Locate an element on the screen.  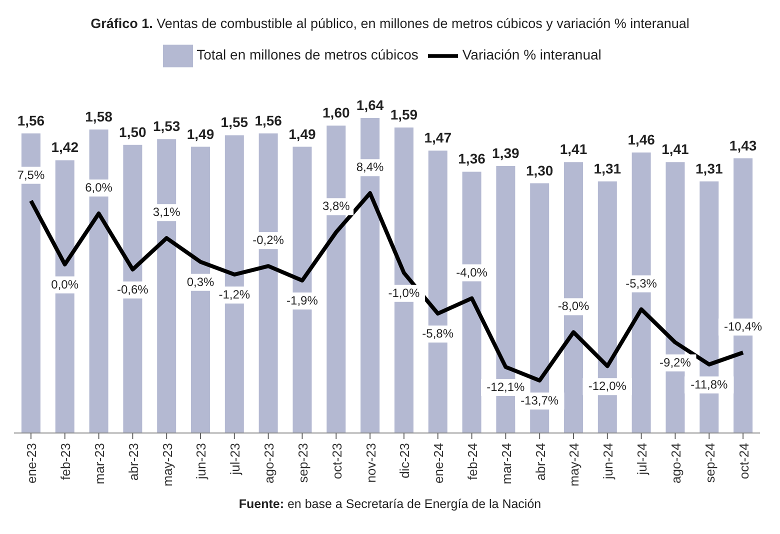
data-label: -5,8% is located at coordinates (438, 333).